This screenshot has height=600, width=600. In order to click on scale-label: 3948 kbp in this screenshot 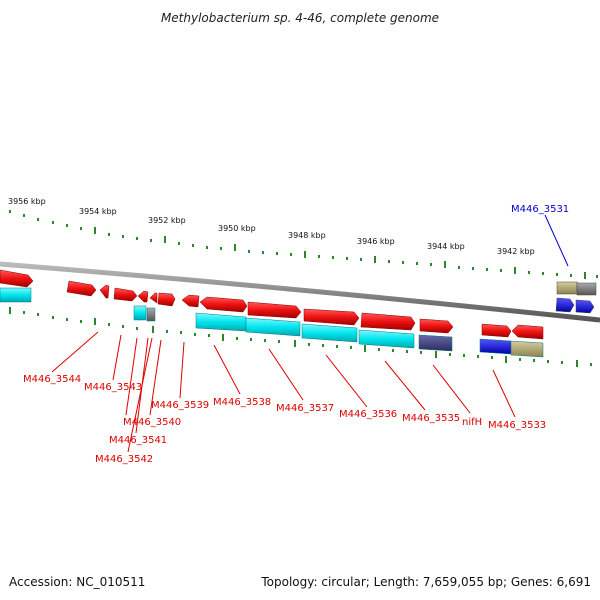, I will do `click(307, 235)`.